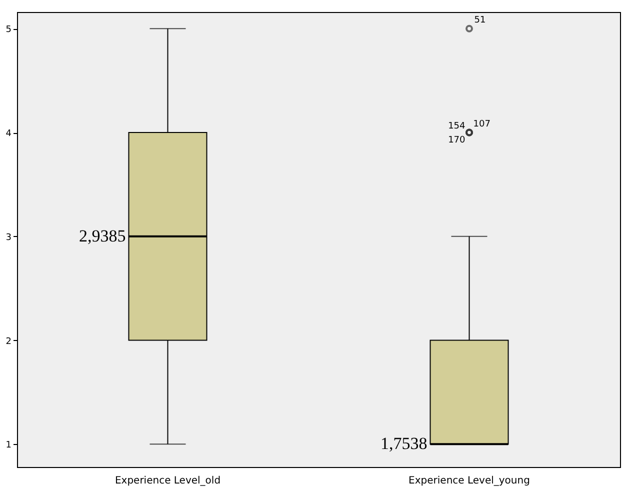  I want to click on annotation: 154, so click(457, 127).